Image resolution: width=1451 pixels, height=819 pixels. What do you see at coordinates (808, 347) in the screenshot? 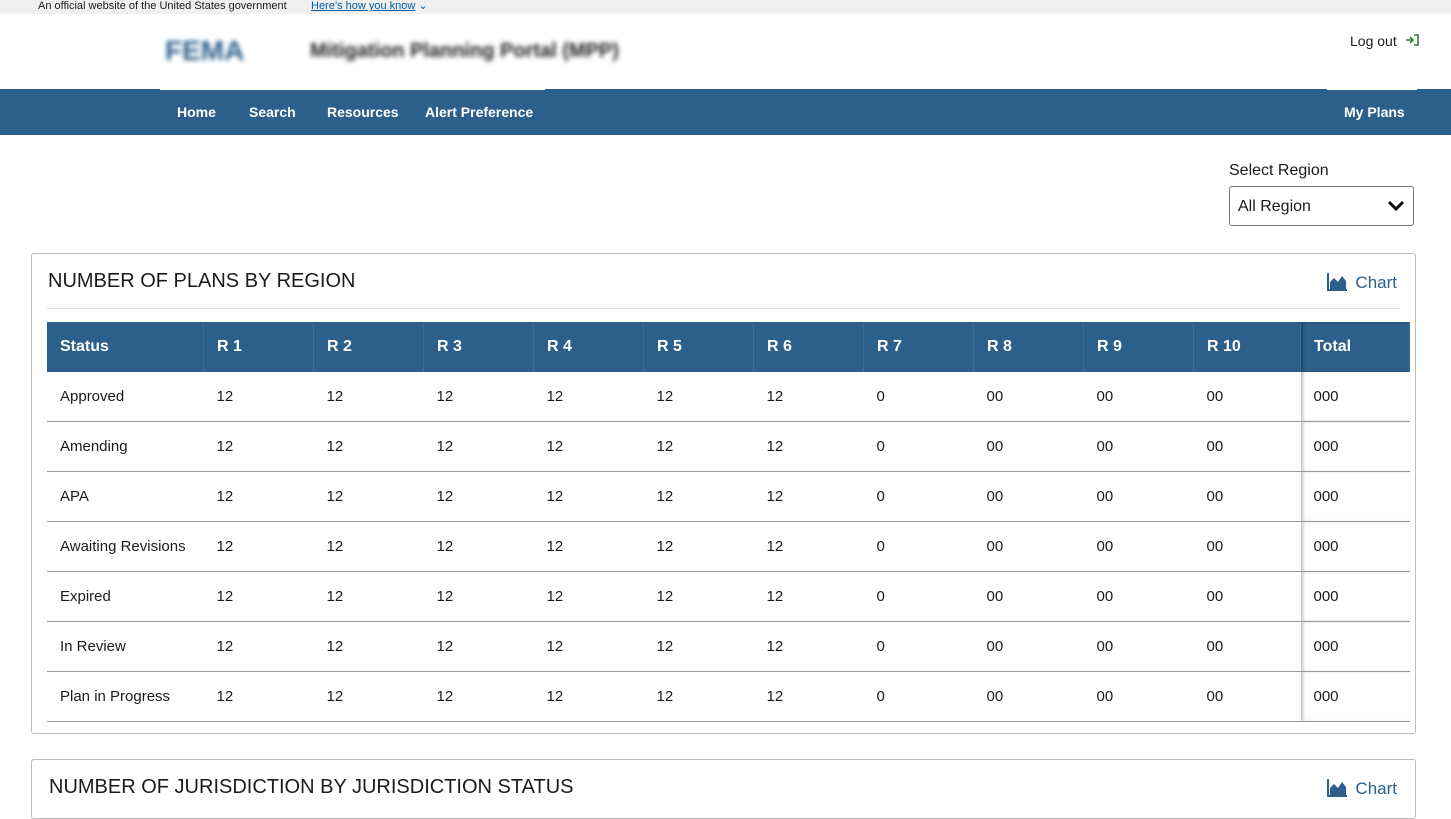
I see `column-header: R 6` at bounding box center [808, 347].